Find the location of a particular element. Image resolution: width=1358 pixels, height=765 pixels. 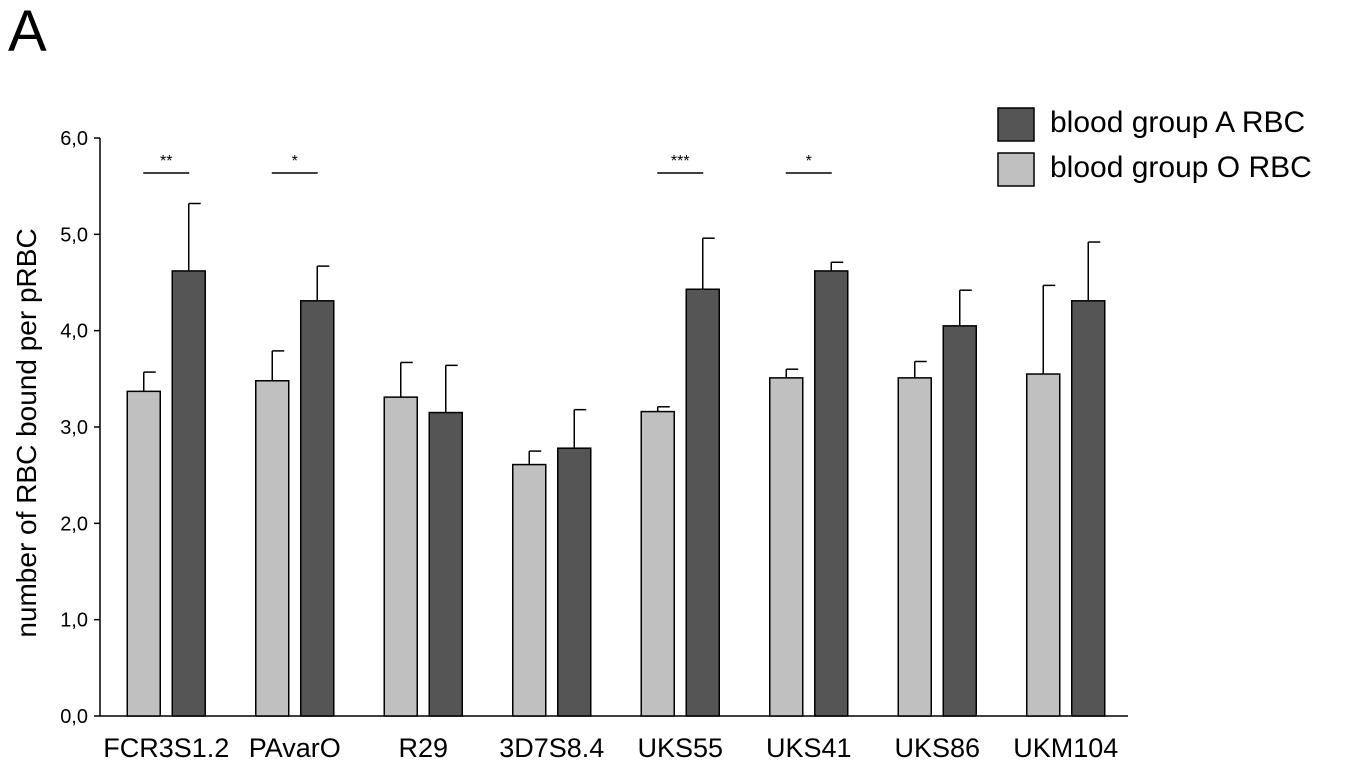

category-label: FCR3S1.2 is located at coordinates (166, 748).